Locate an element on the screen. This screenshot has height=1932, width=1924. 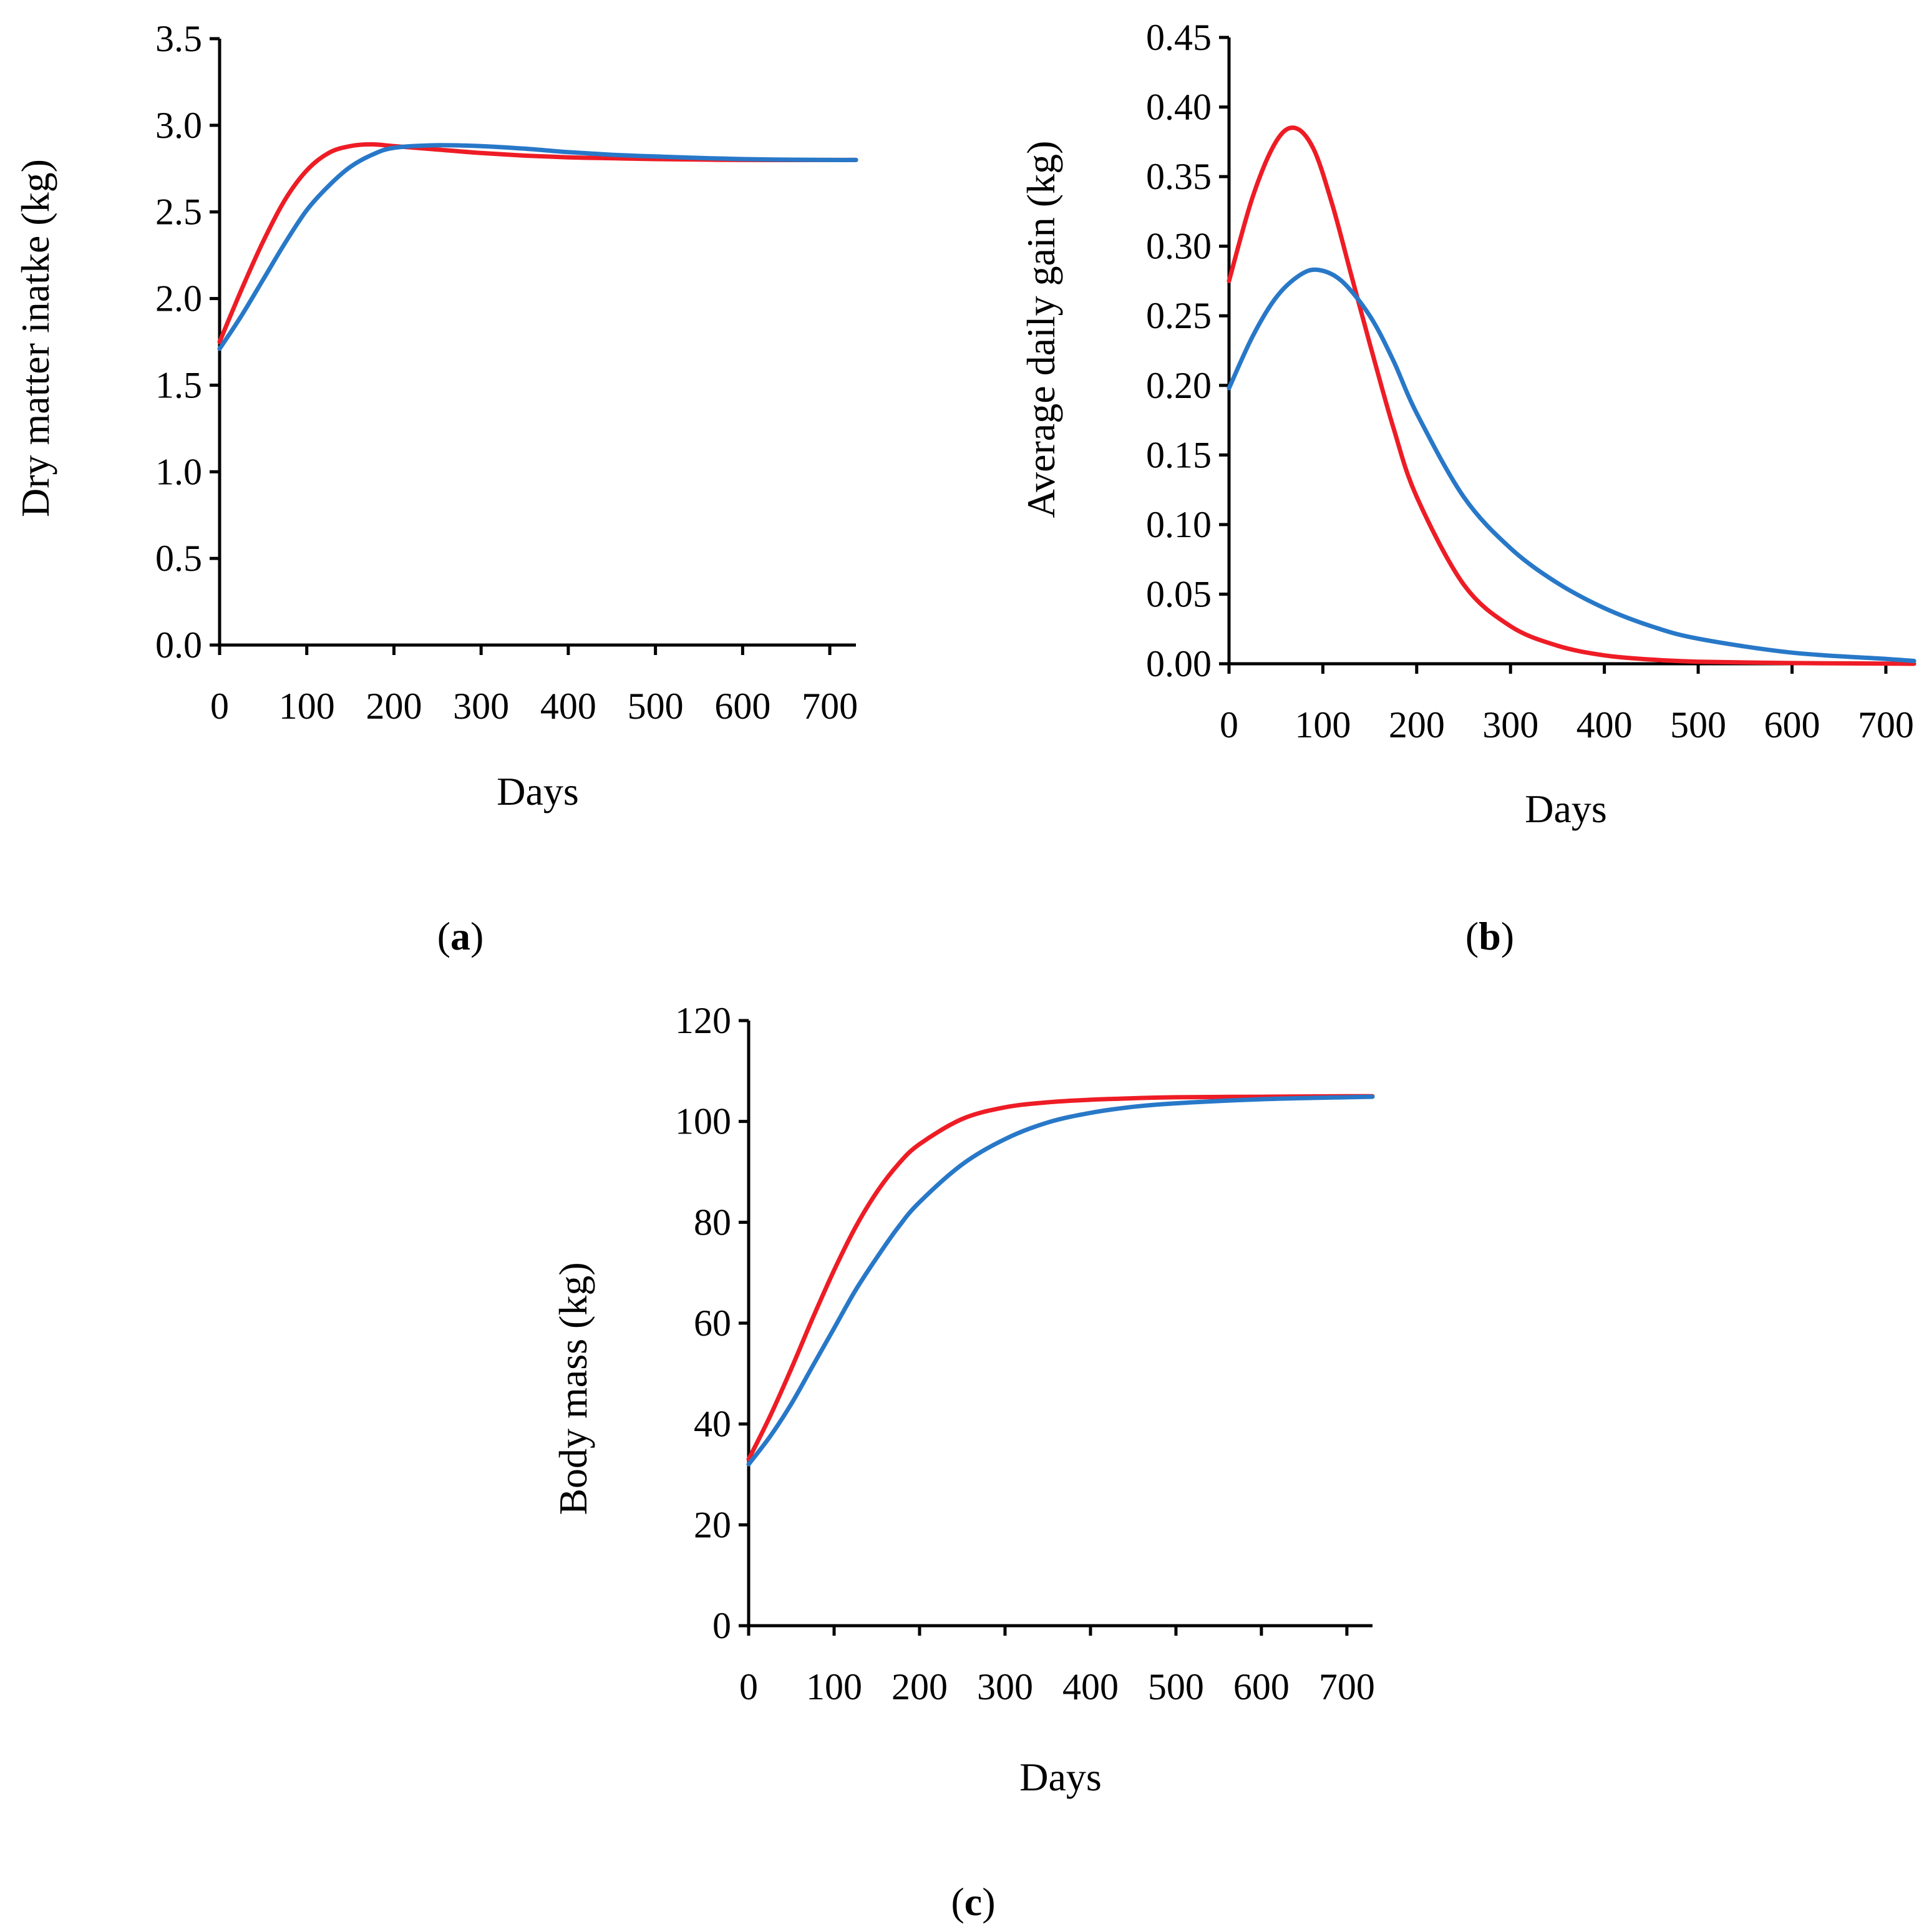
panel-b-x-tick-label: 200 is located at coordinates (1417, 724).